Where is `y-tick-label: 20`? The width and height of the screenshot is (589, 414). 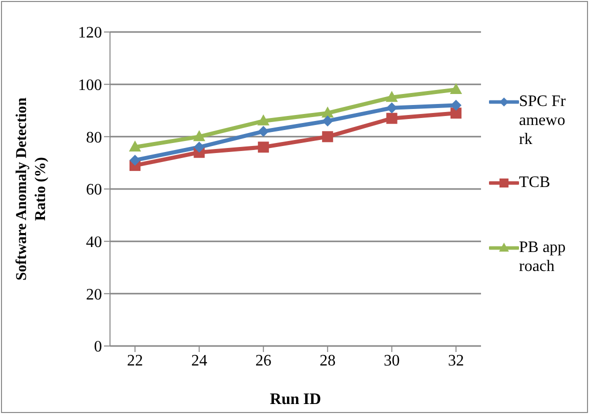
y-tick-label: 20 is located at coordinates (94, 295).